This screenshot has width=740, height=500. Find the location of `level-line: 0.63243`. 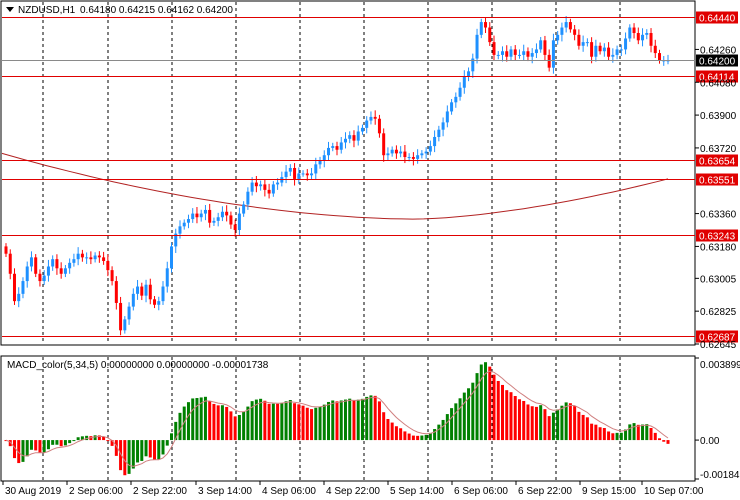

level-line: 0.63243 is located at coordinates (370, 236).